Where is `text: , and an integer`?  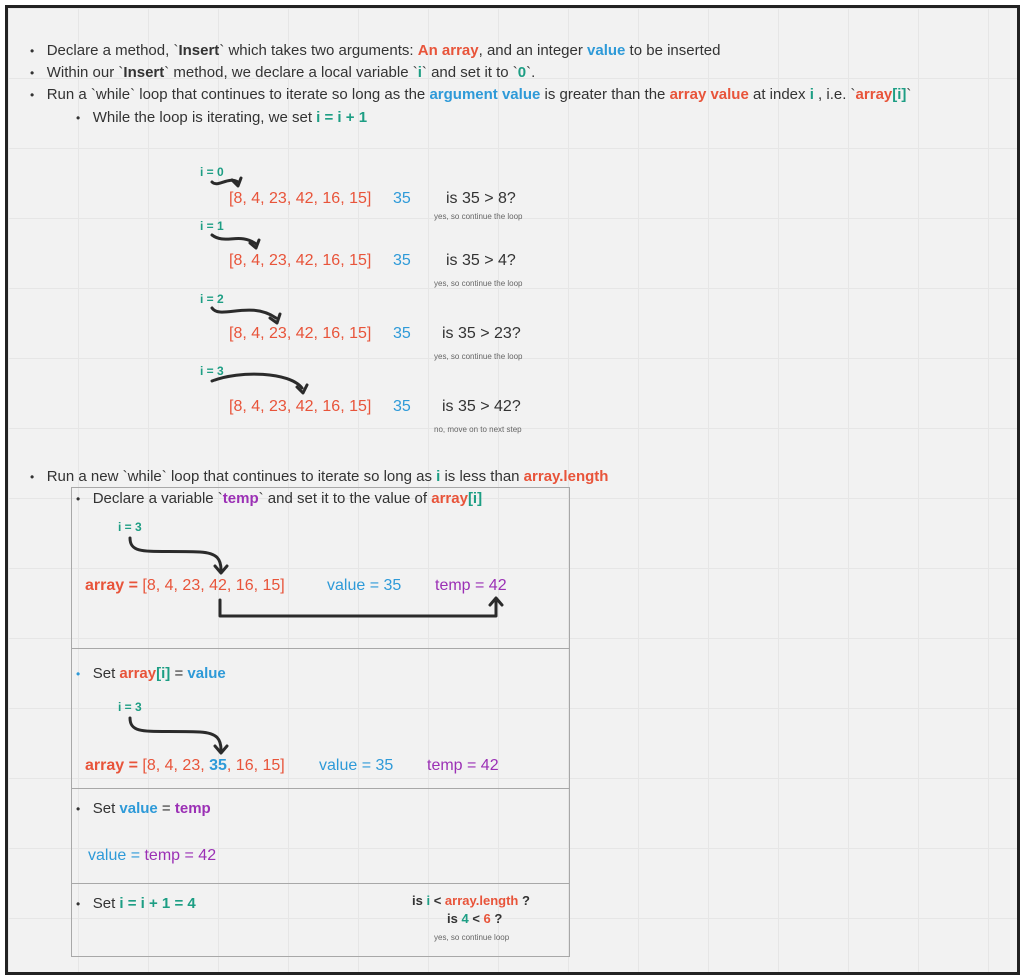
text: , and an integer is located at coordinates (533, 50).